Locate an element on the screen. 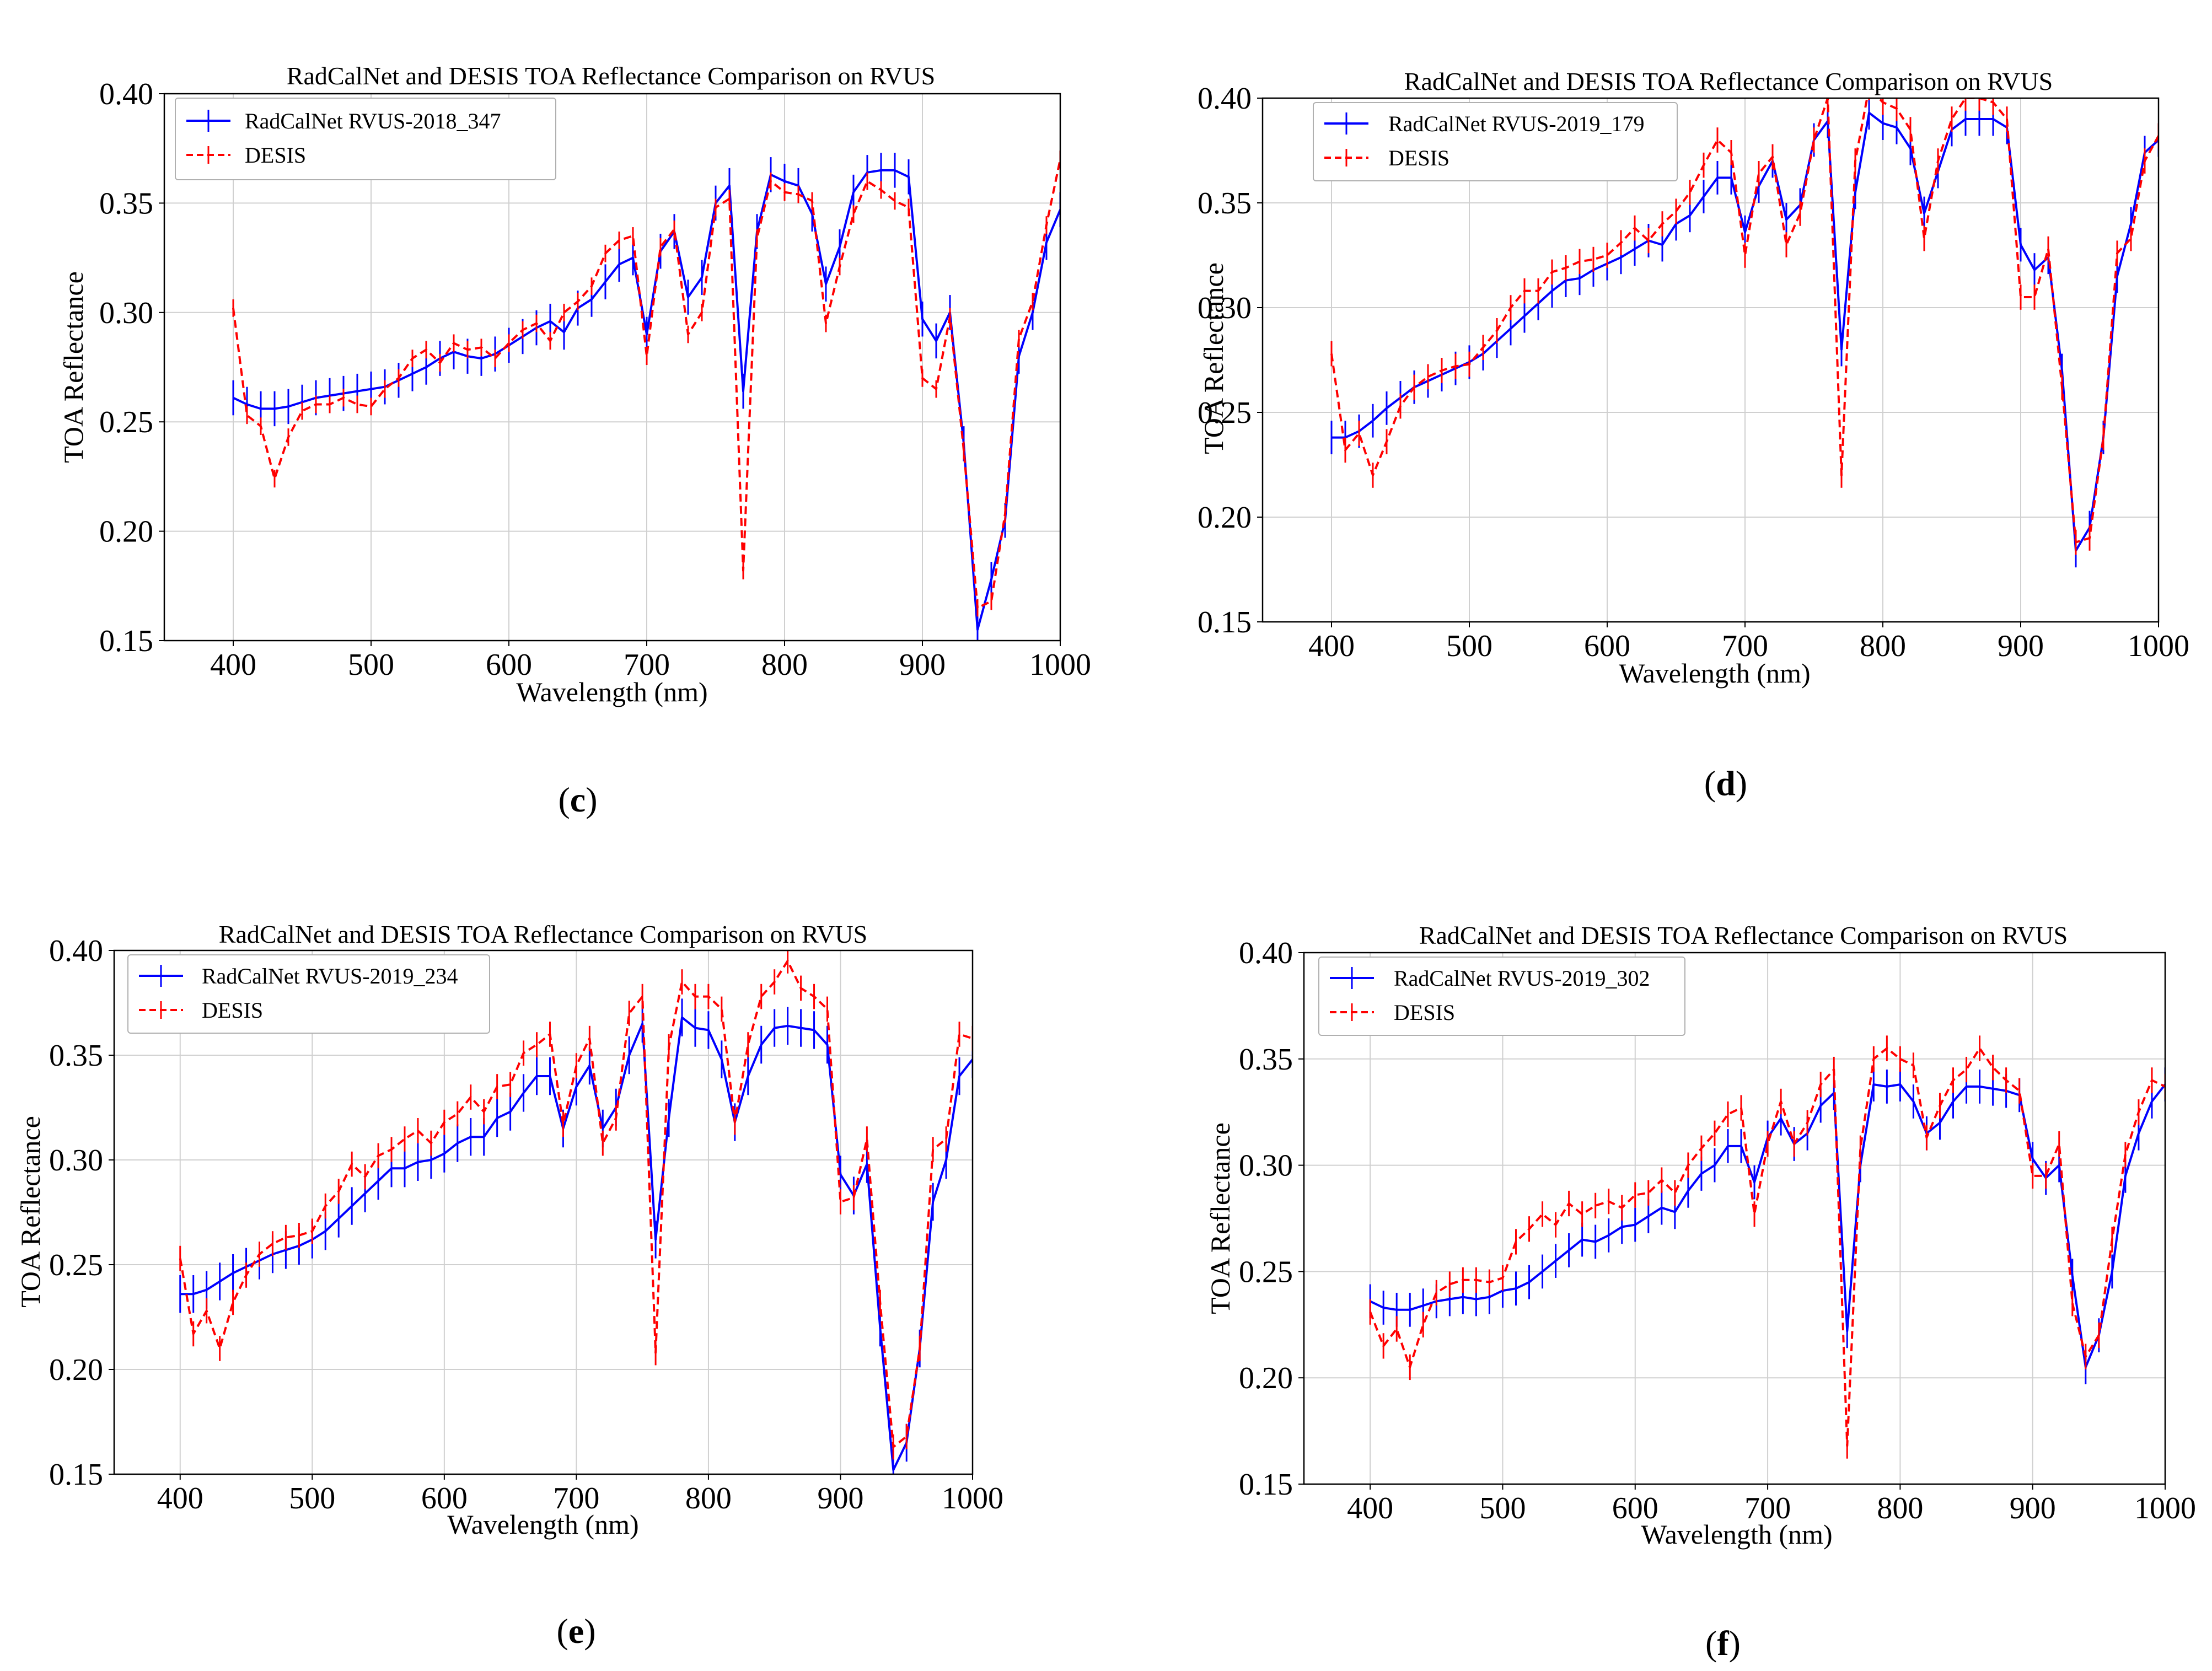 Image resolution: width=2212 pixels, height=1671 pixels. legend: RadCalNet RVUS-2019_179 DESIS is located at coordinates (1496, 141).